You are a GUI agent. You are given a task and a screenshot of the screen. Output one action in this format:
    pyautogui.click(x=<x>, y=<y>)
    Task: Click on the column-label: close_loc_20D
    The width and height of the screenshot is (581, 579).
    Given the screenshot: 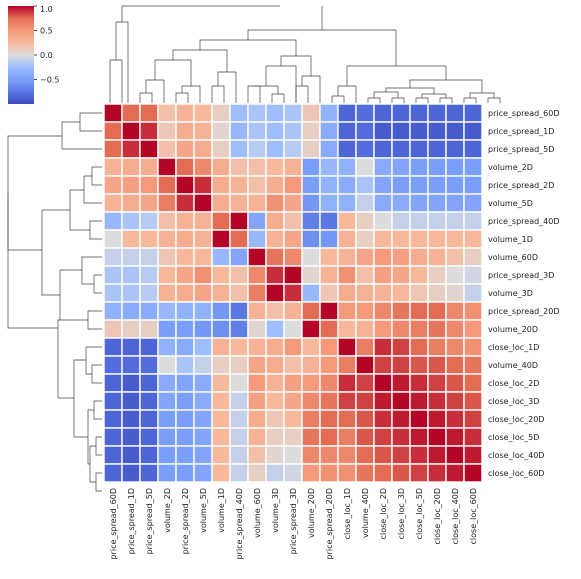 What is the action you would take?
    pyautogui.click(x=437, y=516)
    